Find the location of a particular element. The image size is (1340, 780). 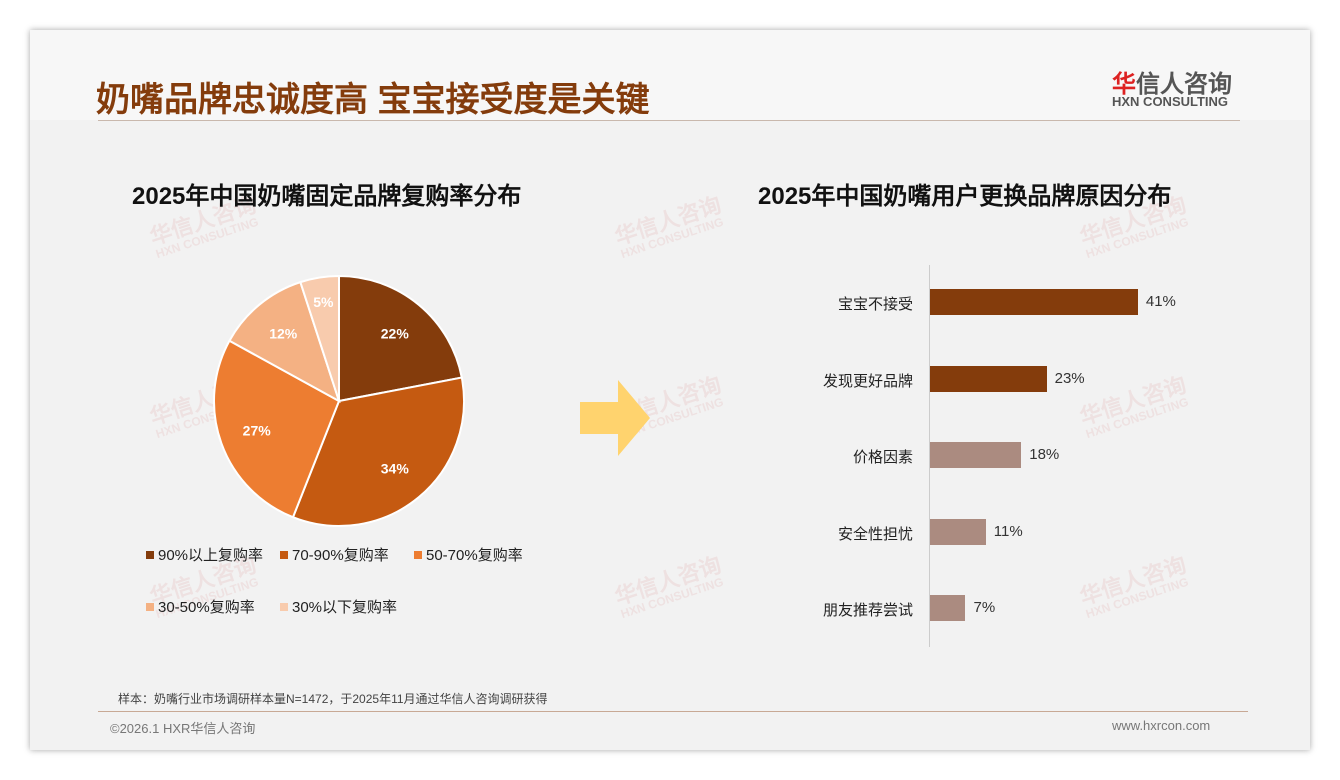

bar-axis is located at coordinates (929, 456).